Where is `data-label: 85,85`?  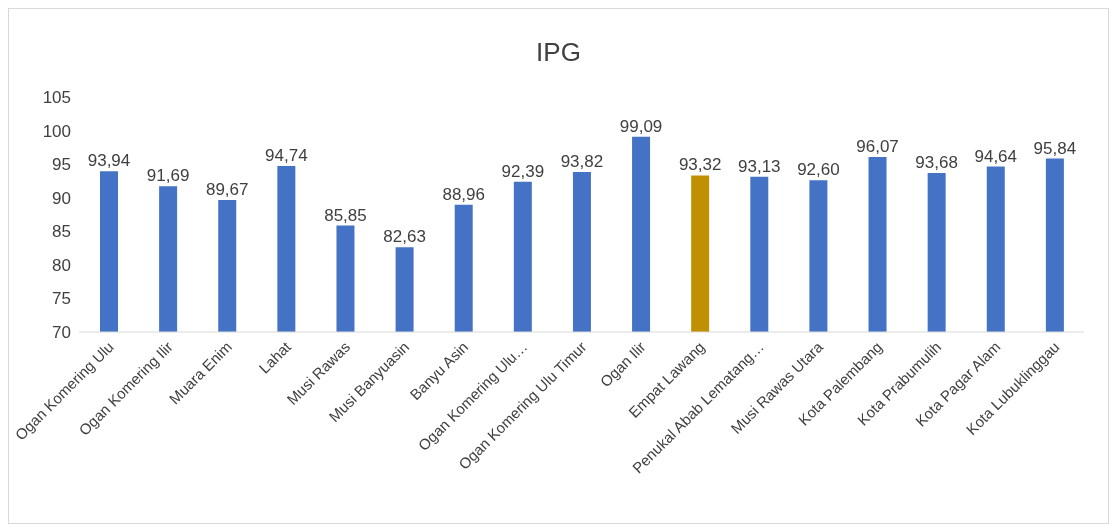 data-label: 85,85 is located at coordinates (345, 215).